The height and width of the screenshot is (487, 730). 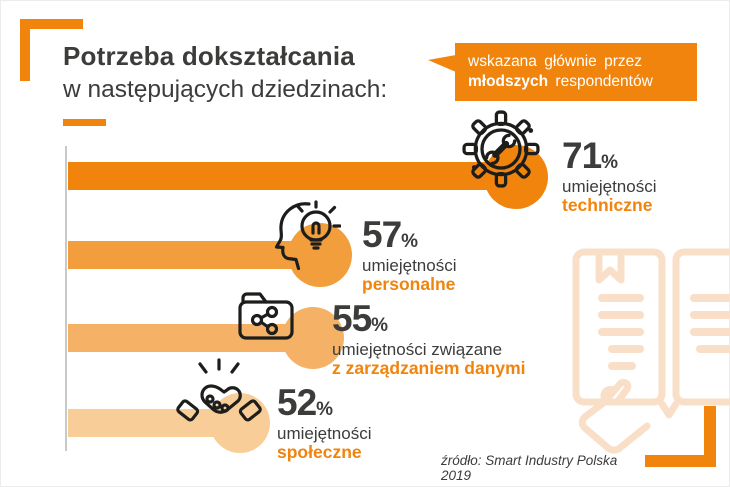 I want to click on value-label: 57%, so click(x=390, y=234).